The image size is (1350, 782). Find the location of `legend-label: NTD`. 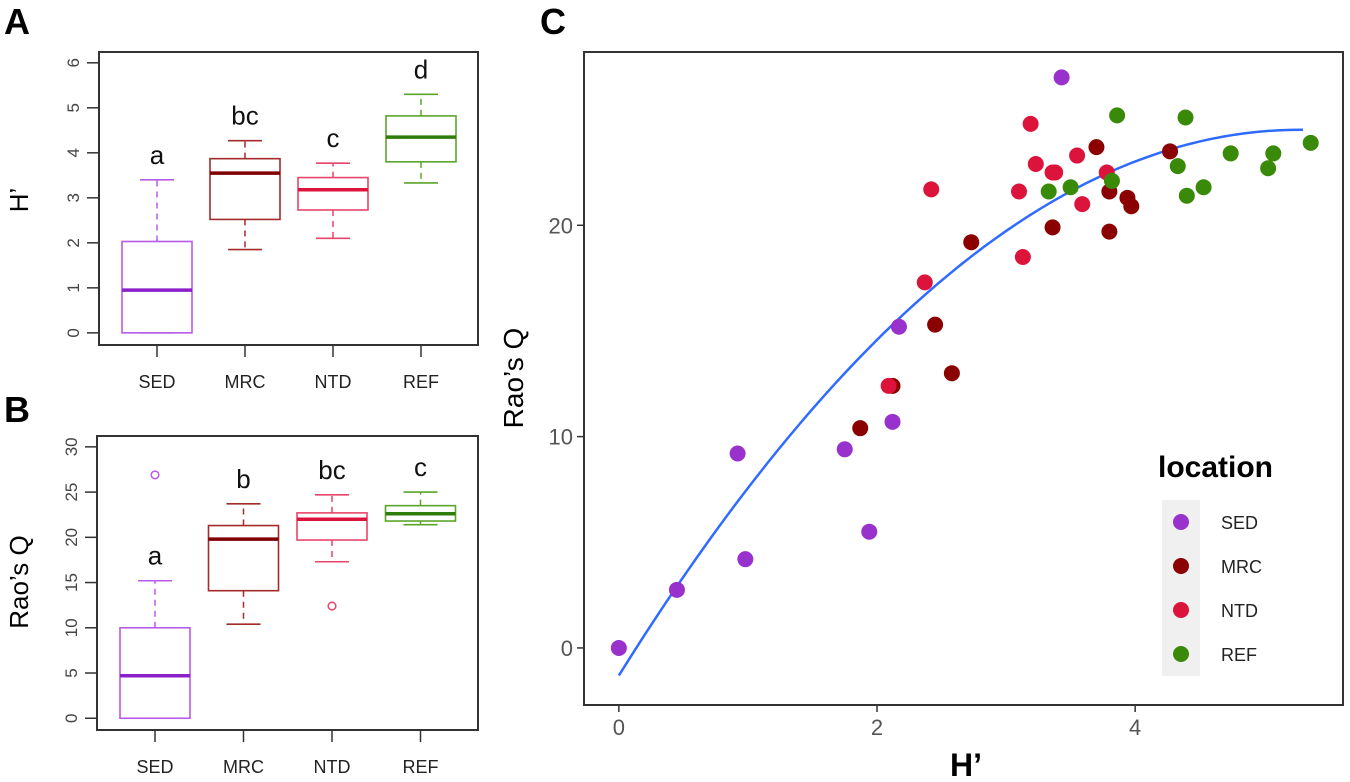

legend-label: NTD is located at coordinates (1239, 611).